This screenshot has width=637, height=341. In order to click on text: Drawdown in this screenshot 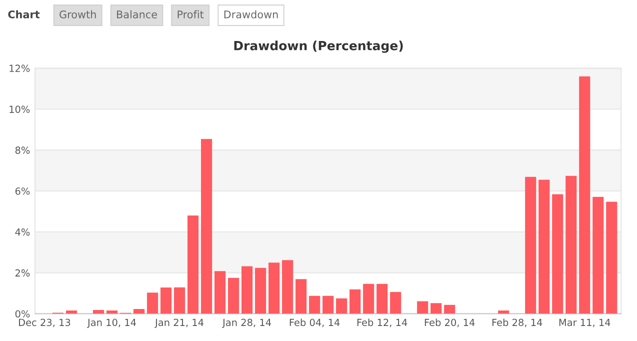, I will do `click(251, 14)`.